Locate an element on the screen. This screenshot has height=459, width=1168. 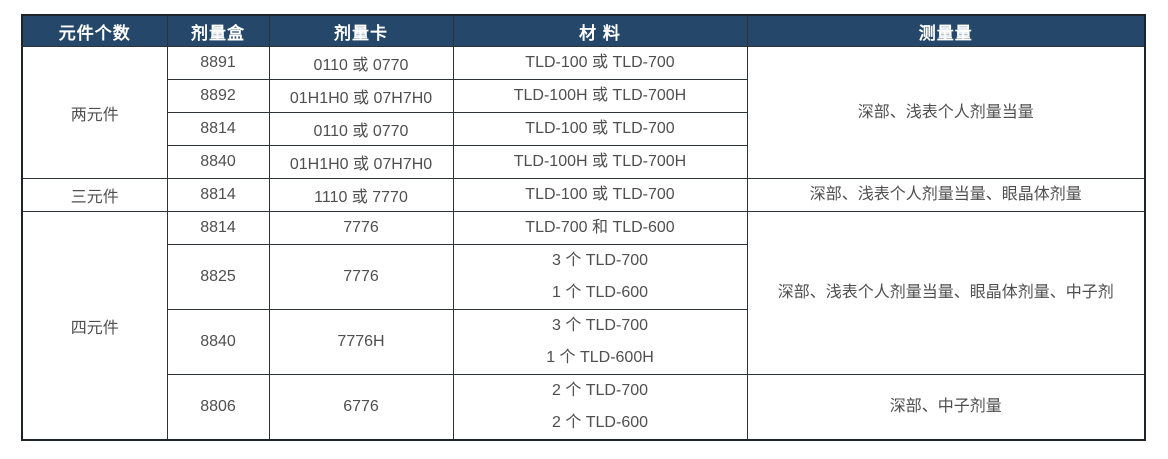
table-row: 8814 0110 或 0770 TLD-100 或 TLD-700 is located at coordinates (583, 129).